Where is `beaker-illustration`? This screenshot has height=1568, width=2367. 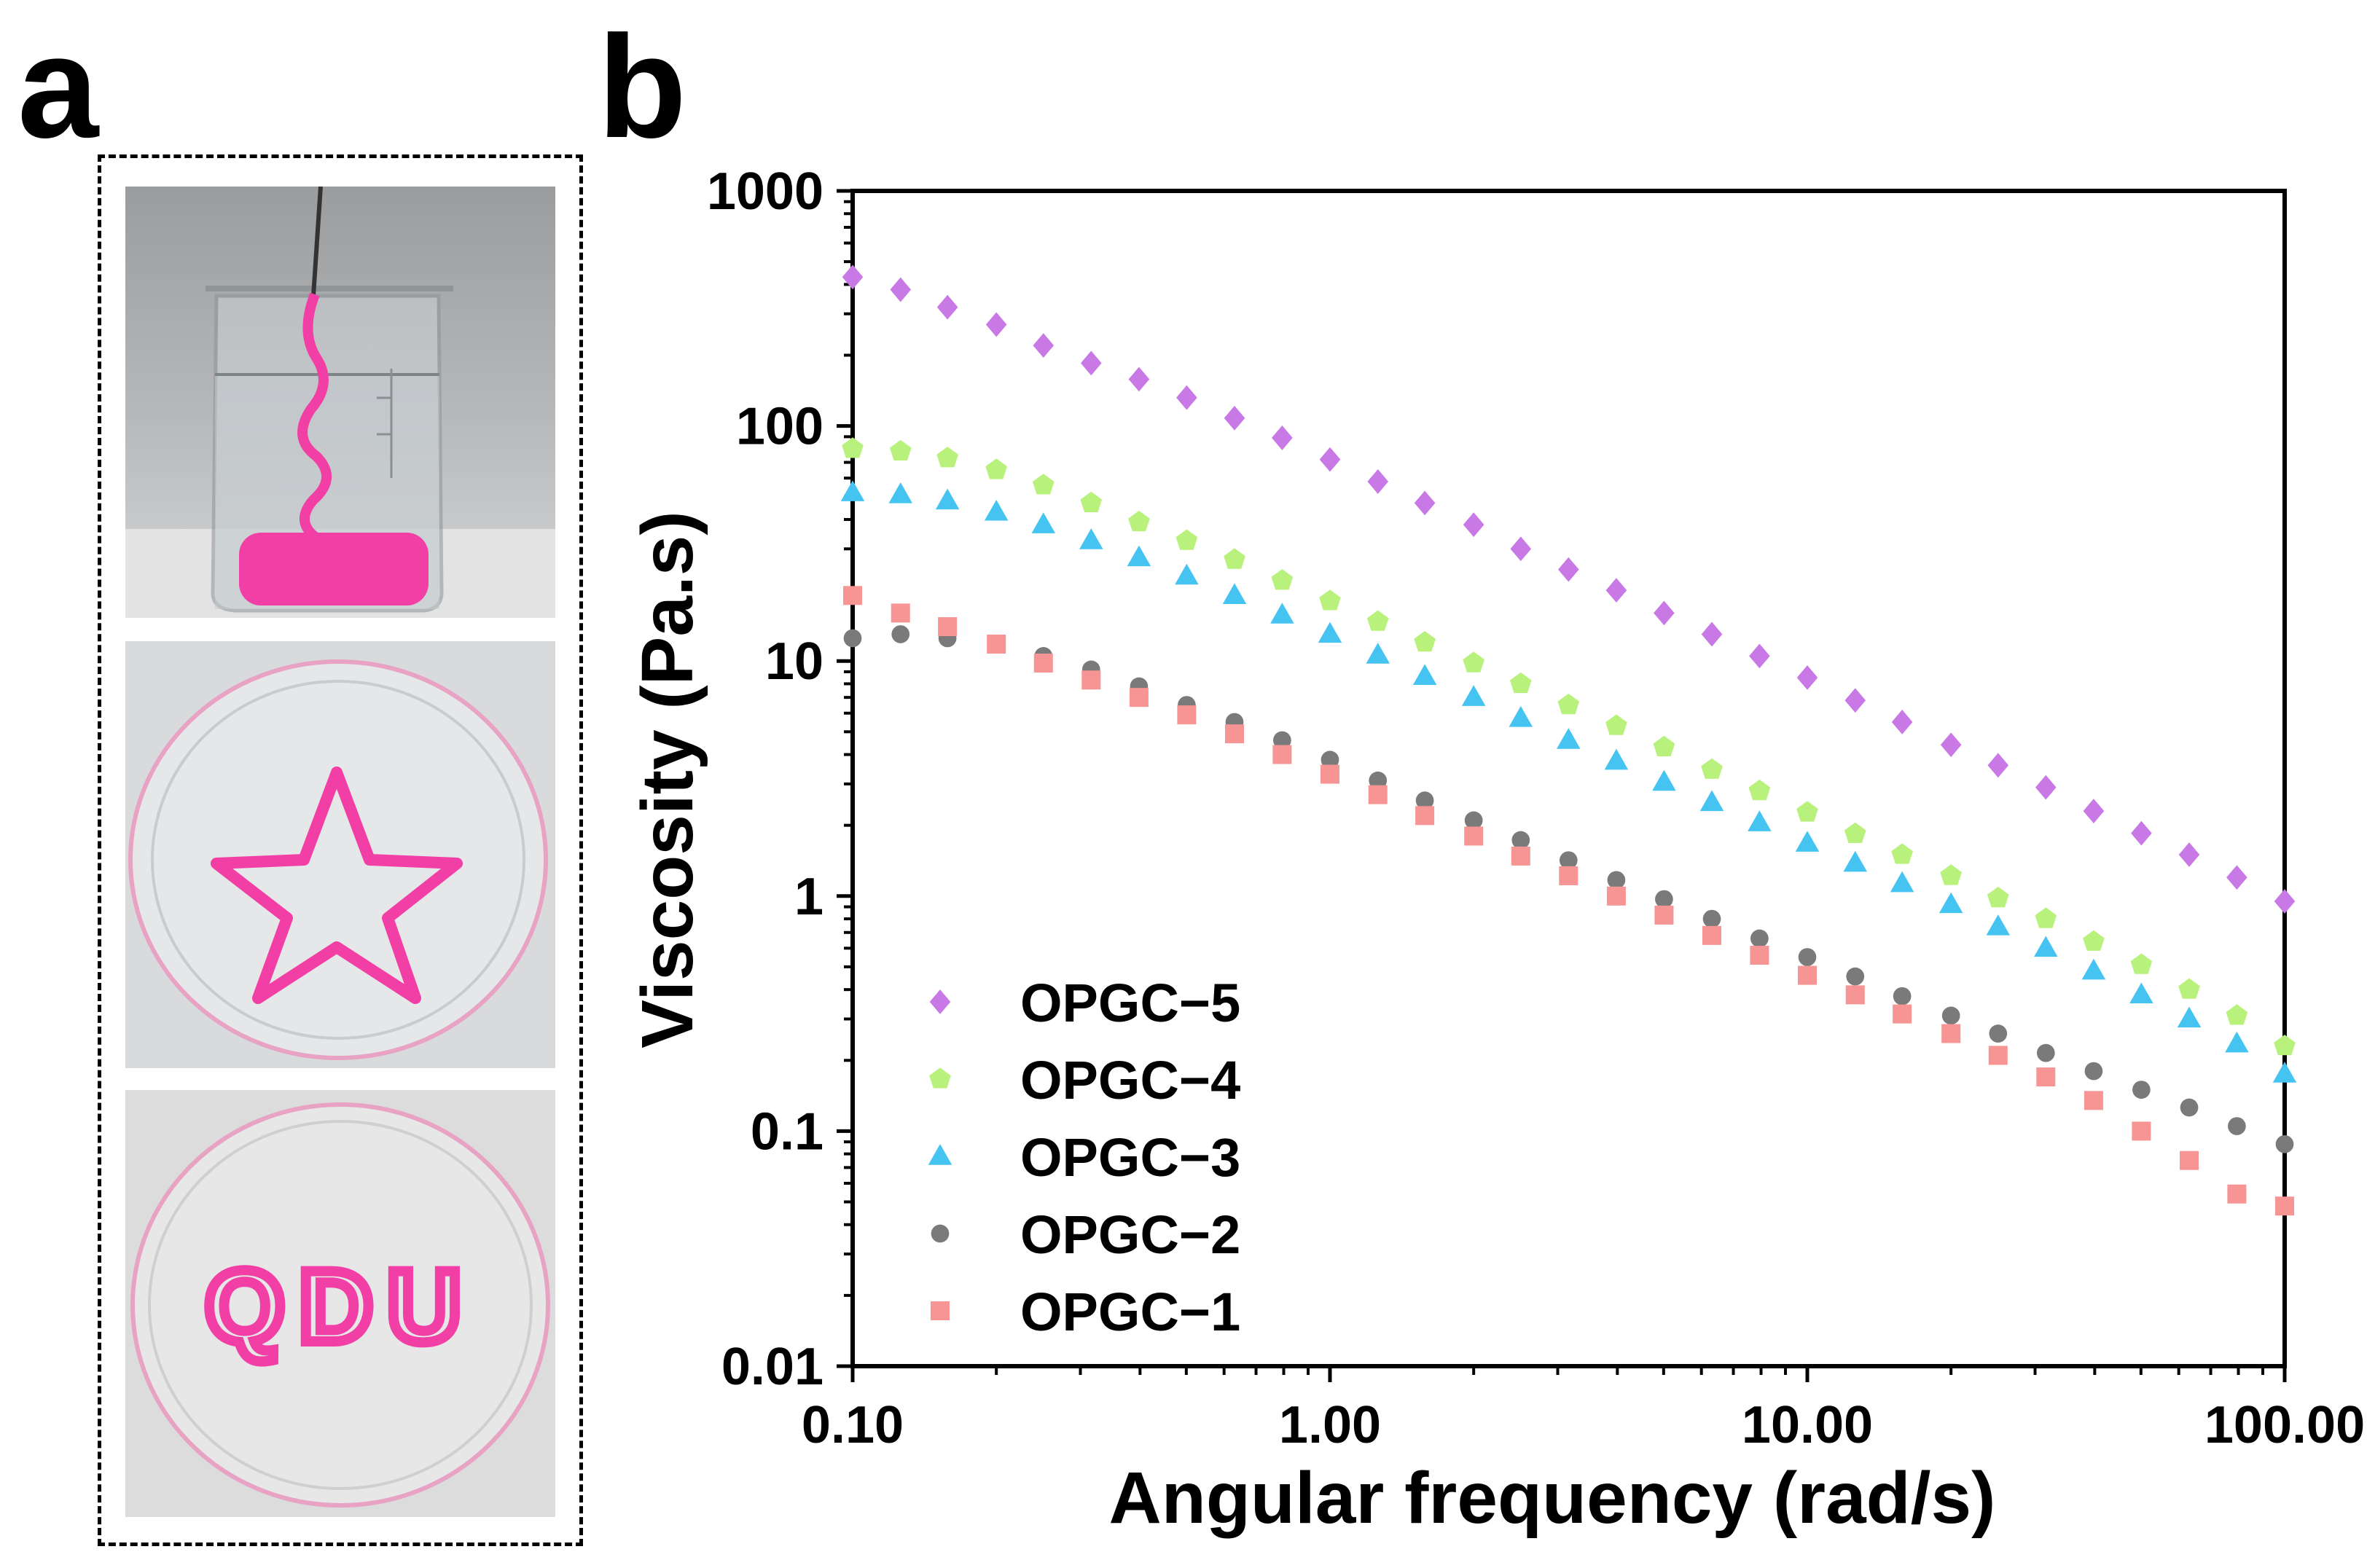 beaker-illustration is located at coordinates (340, 402).